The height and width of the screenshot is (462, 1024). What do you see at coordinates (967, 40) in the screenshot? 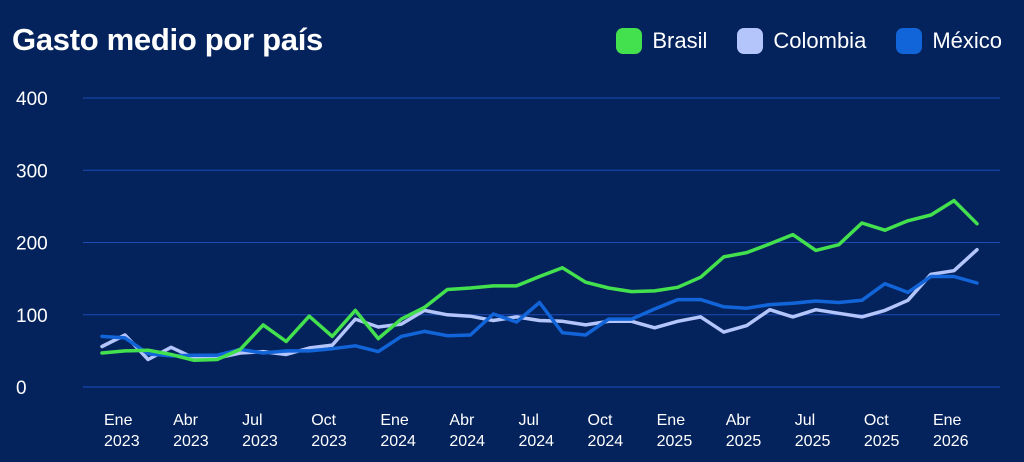
I see `legend-label-mexico: México` at bounding box center [967, 40].